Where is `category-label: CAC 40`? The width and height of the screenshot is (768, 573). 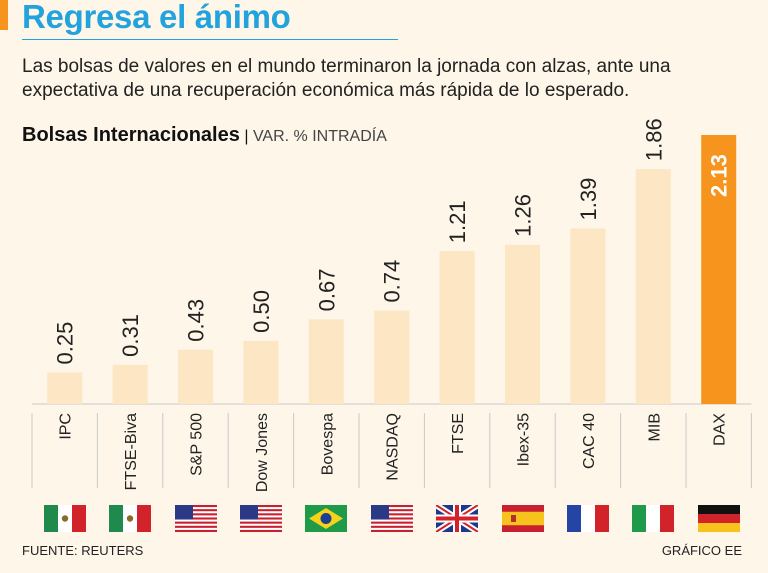
category-label: CAC 40 is located at coordinates (589, 441).